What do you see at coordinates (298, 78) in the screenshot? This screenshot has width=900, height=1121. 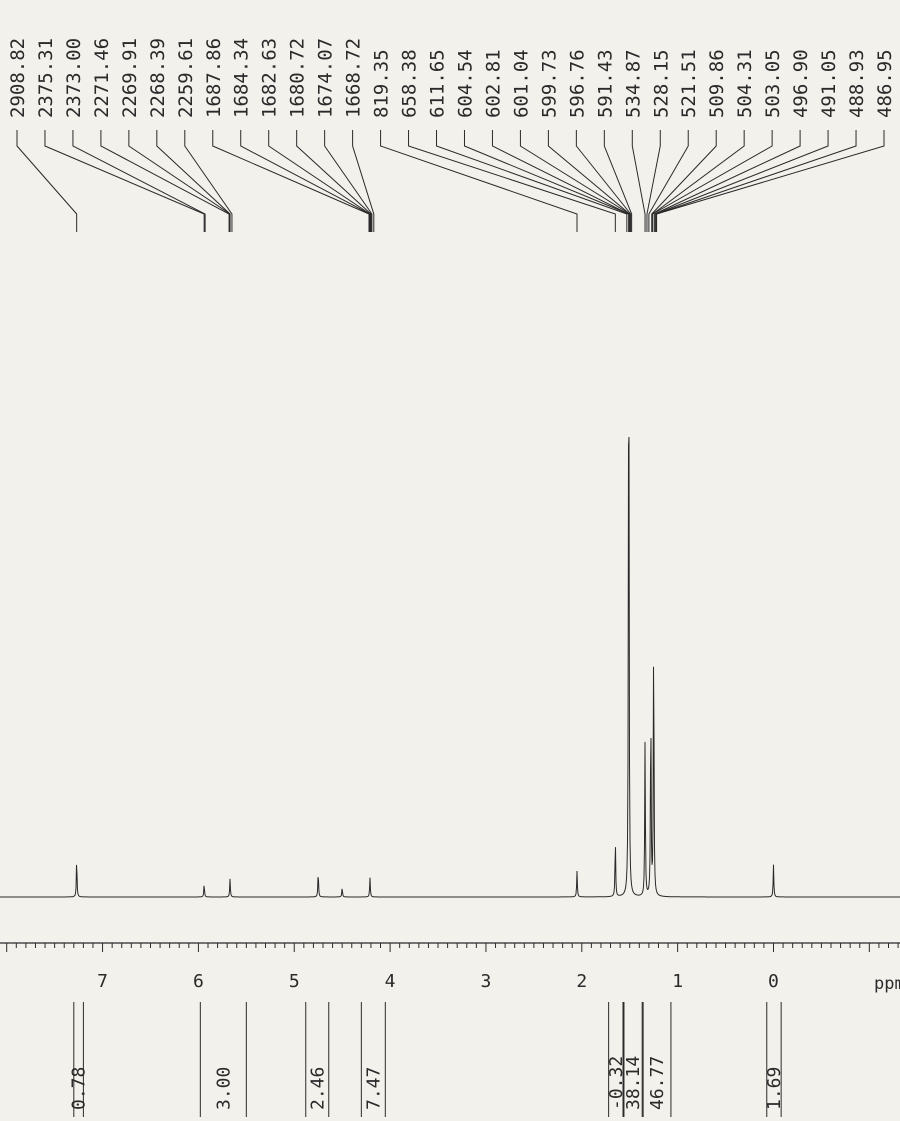 I see `peak-shift-label: 1680.72` at bounding box center [298, 78].